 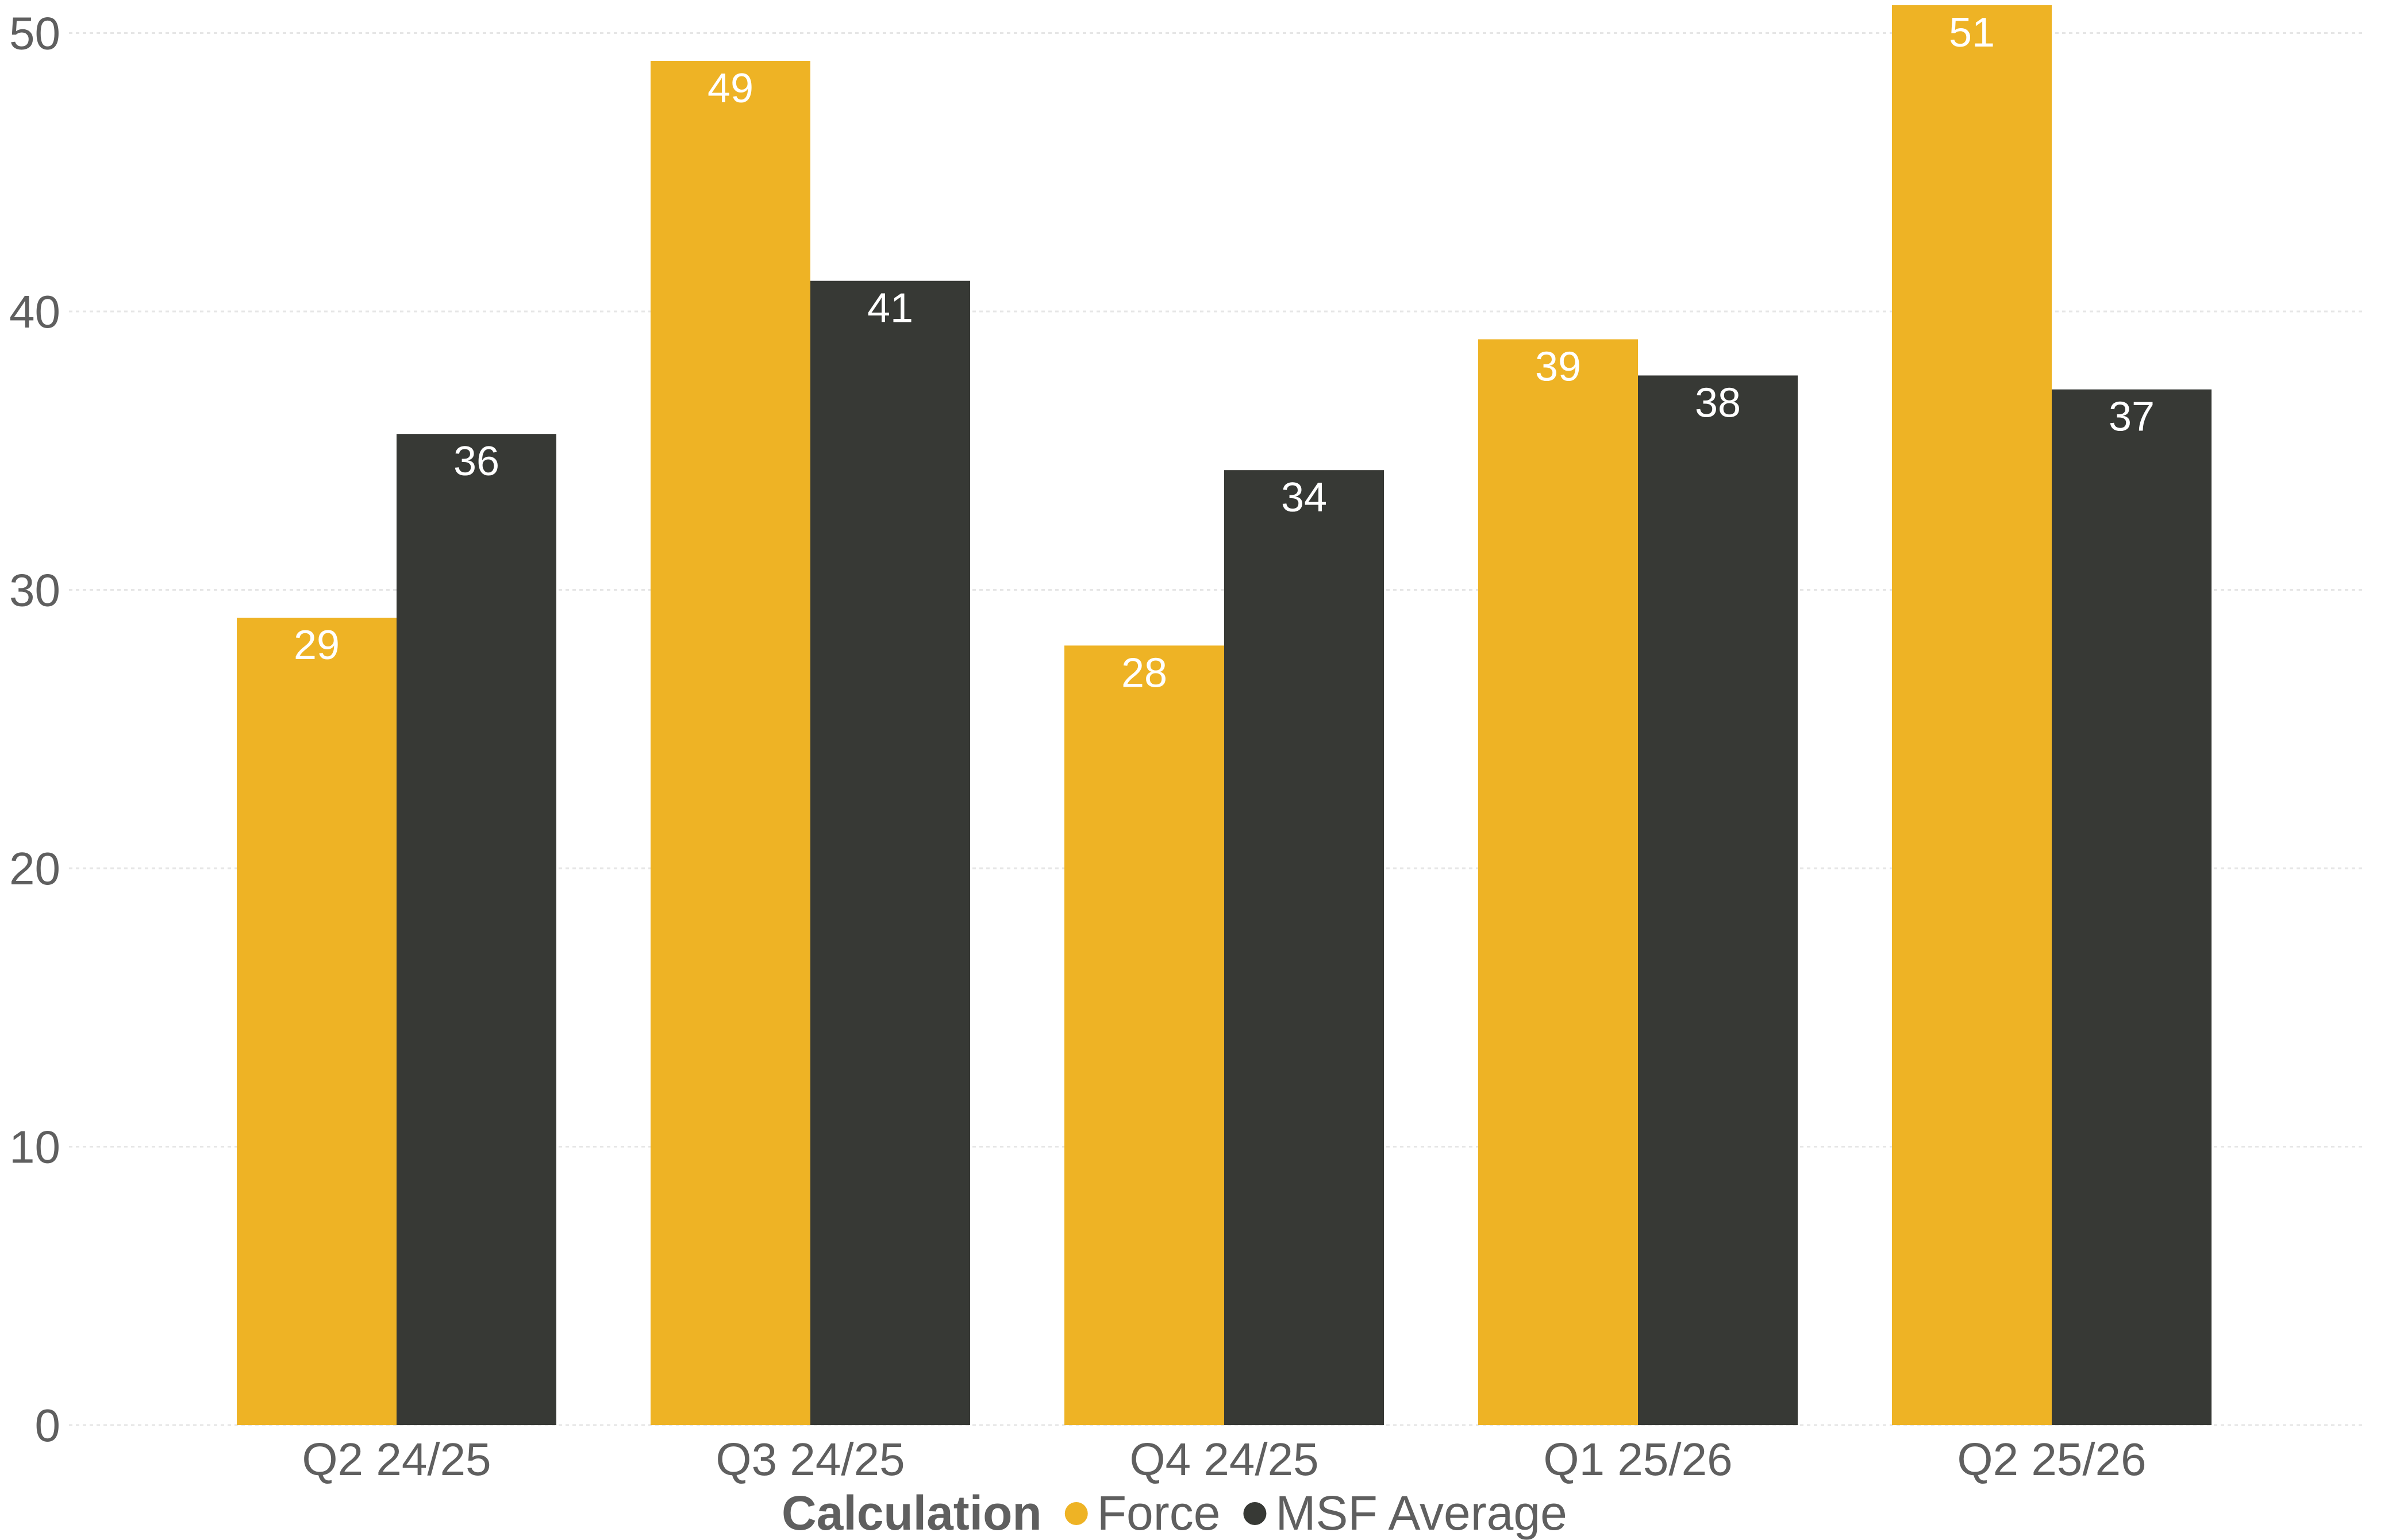 I want to click on data-label: 36, so click(x=476, y=461).